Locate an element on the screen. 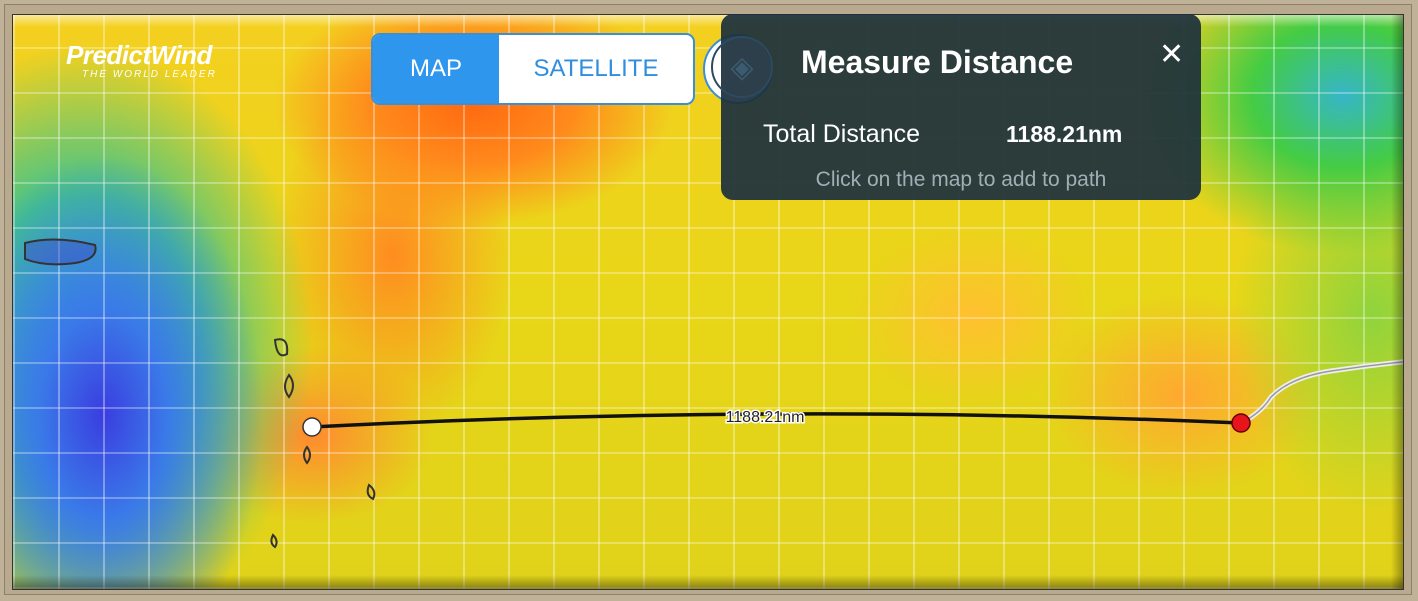 The height and width of the screenshot is (601, 1418). end-point is located at coordinates (1241, 423).